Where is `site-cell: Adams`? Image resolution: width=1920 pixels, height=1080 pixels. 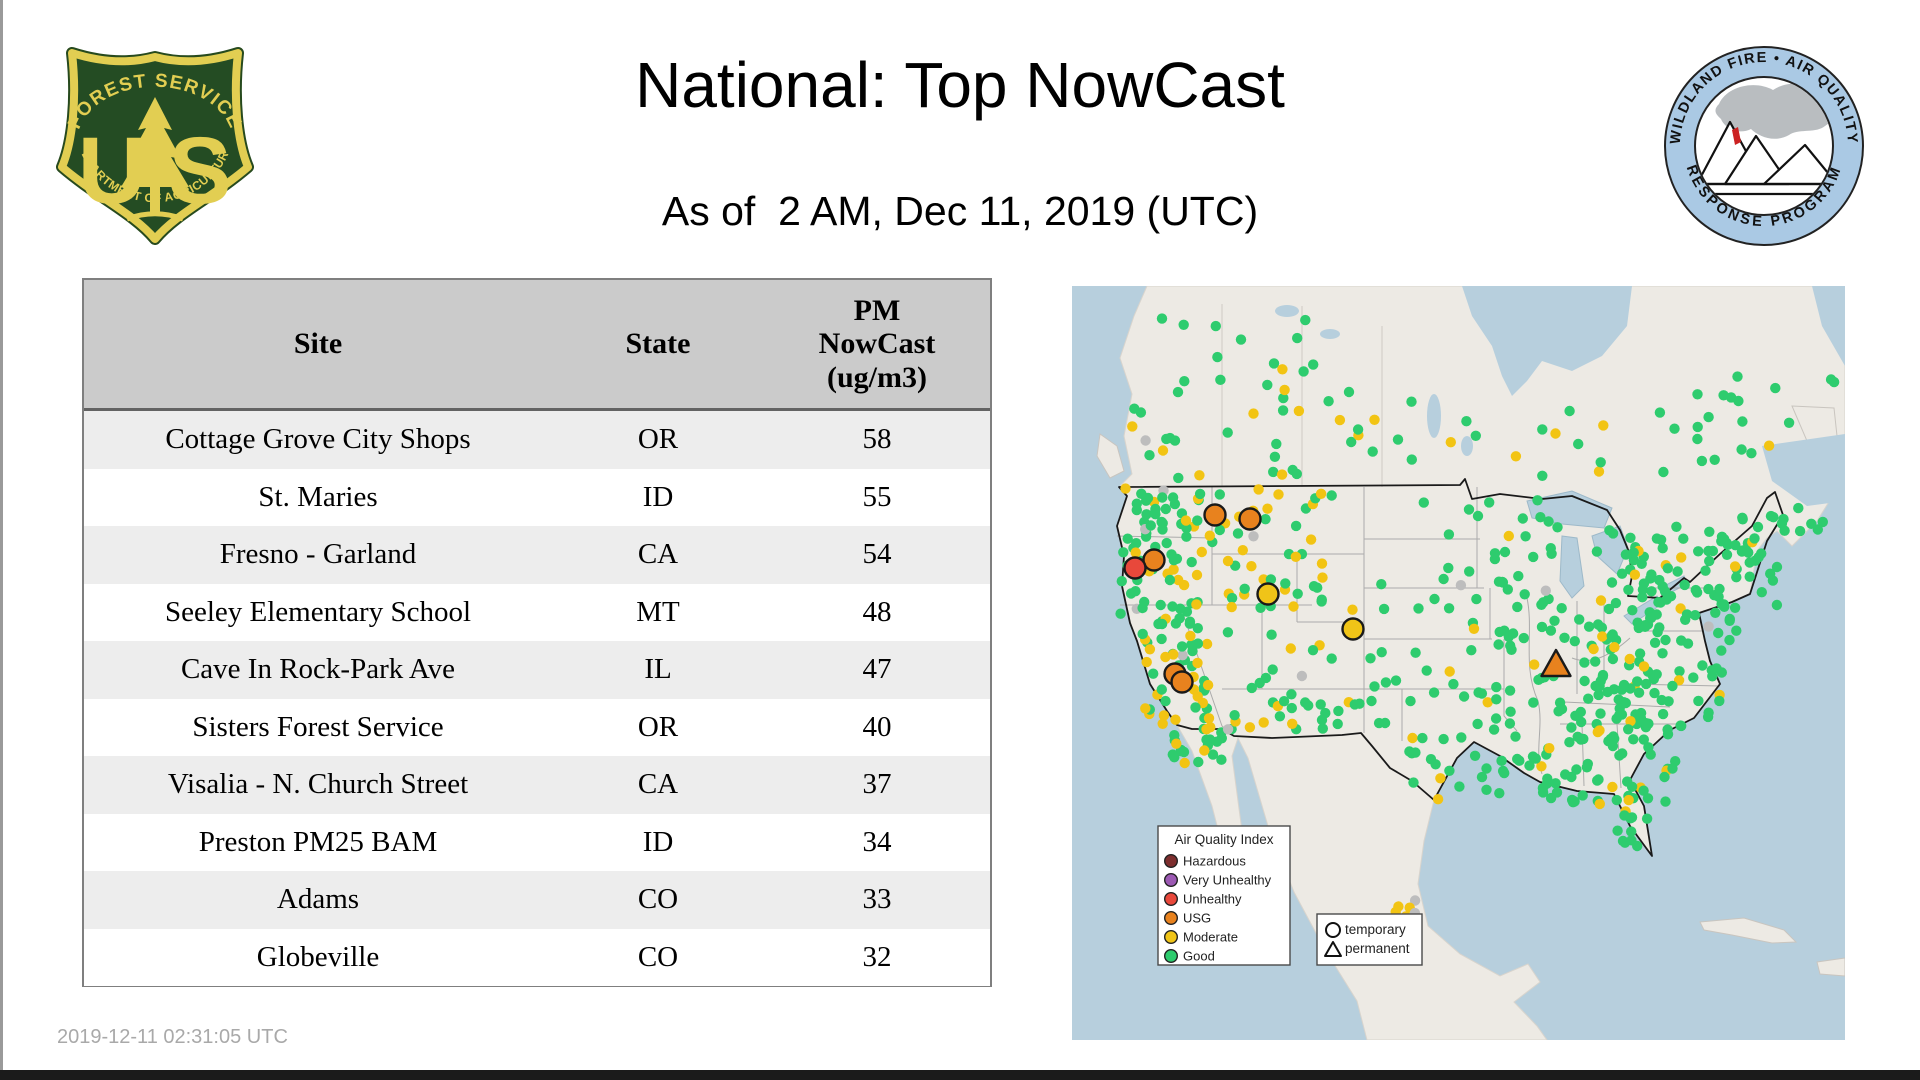
site-cell: Adams is located at coordinates (318, 899).